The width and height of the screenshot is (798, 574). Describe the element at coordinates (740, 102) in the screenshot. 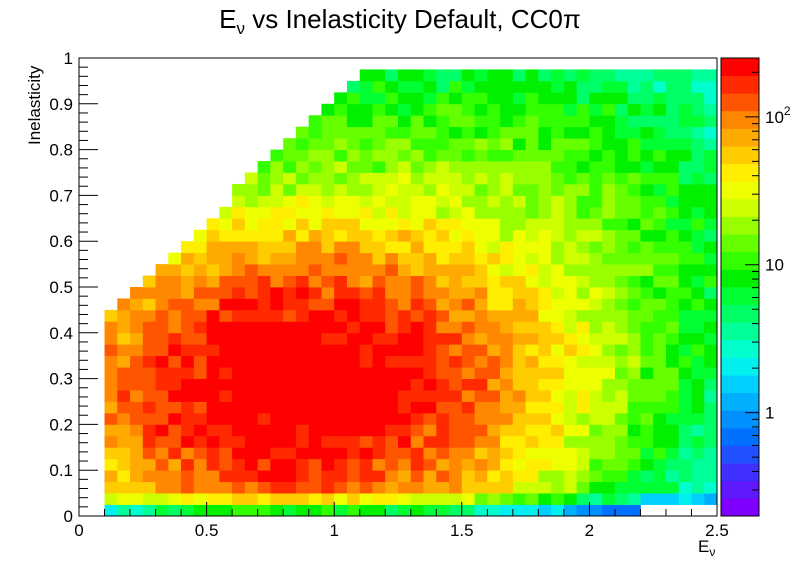

I see `colorbar-swatch` at that location.